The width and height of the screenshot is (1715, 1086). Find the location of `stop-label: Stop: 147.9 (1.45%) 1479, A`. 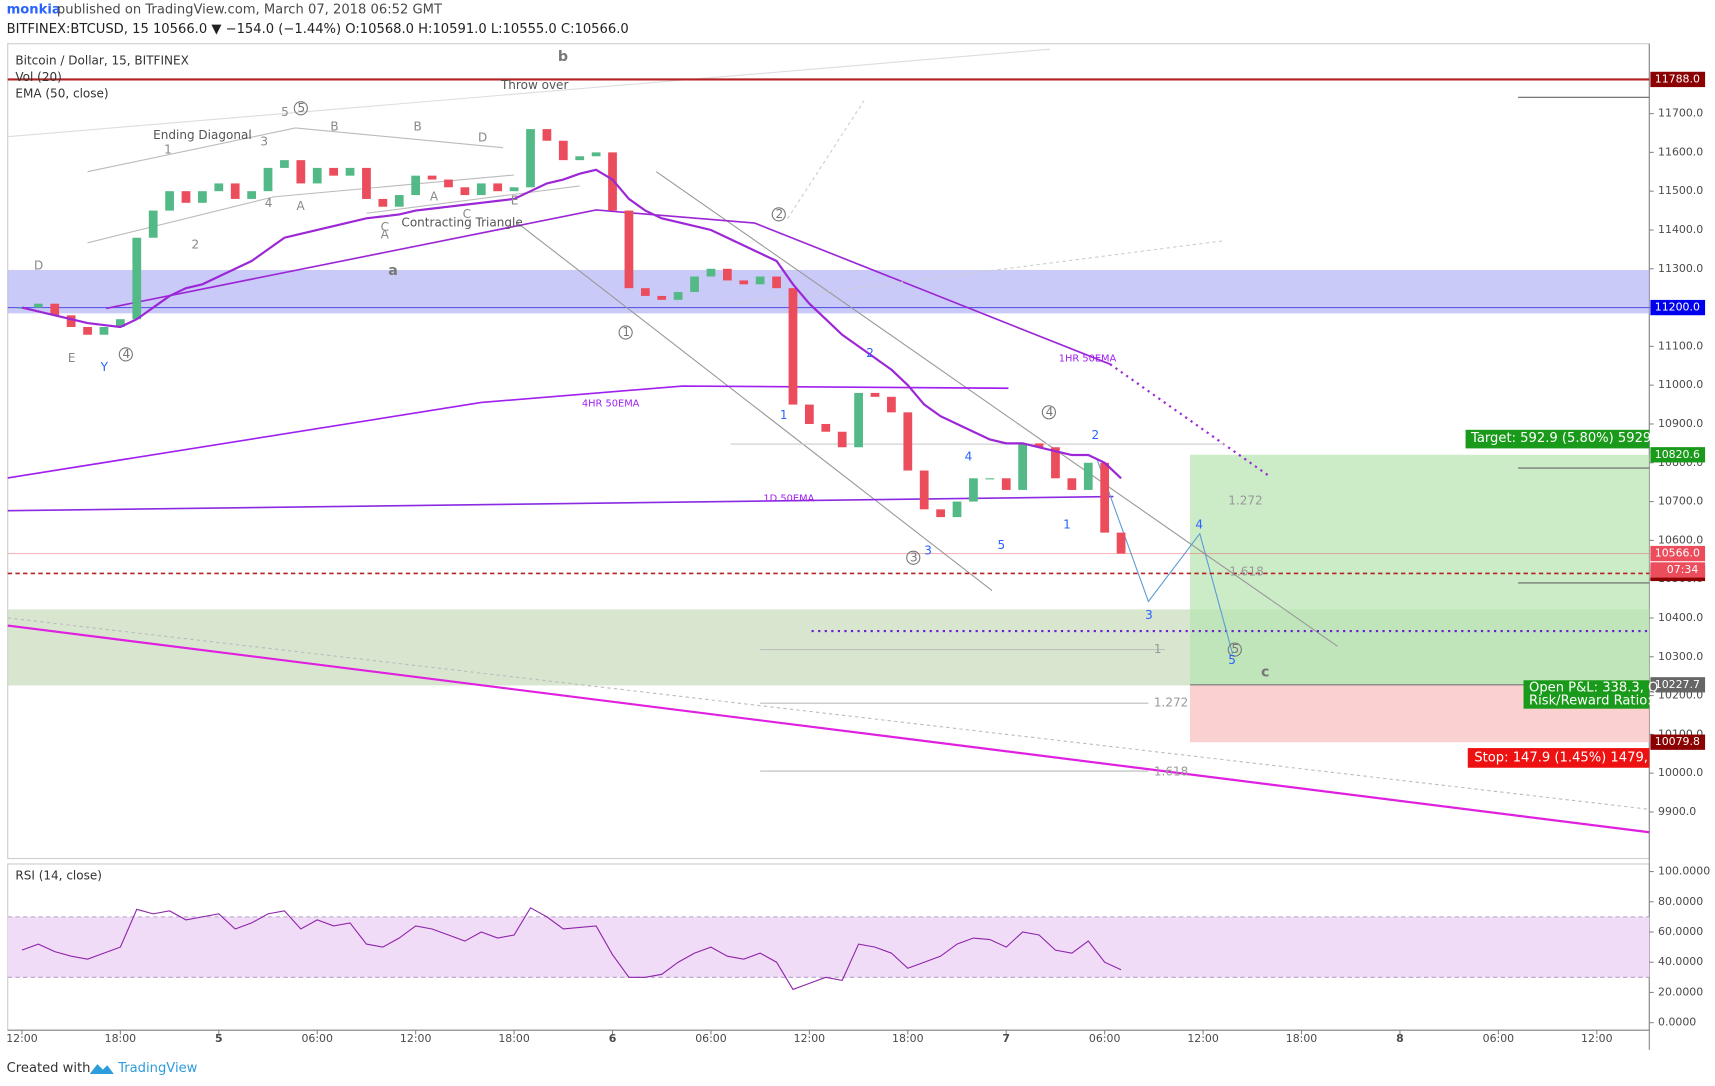

stop-label: Stop: 147.9 (1.45%) 1479, A is located at coordinates (1567, 757).